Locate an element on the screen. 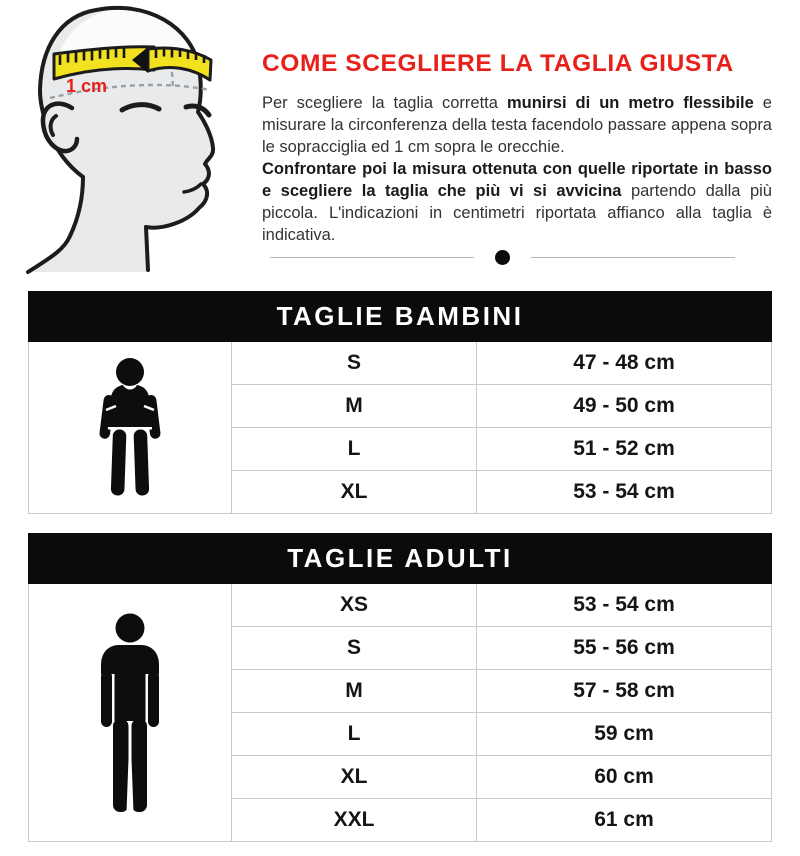  table-title-bambini: TAGLIE BAMBINI is located at coordinates (400, 316).